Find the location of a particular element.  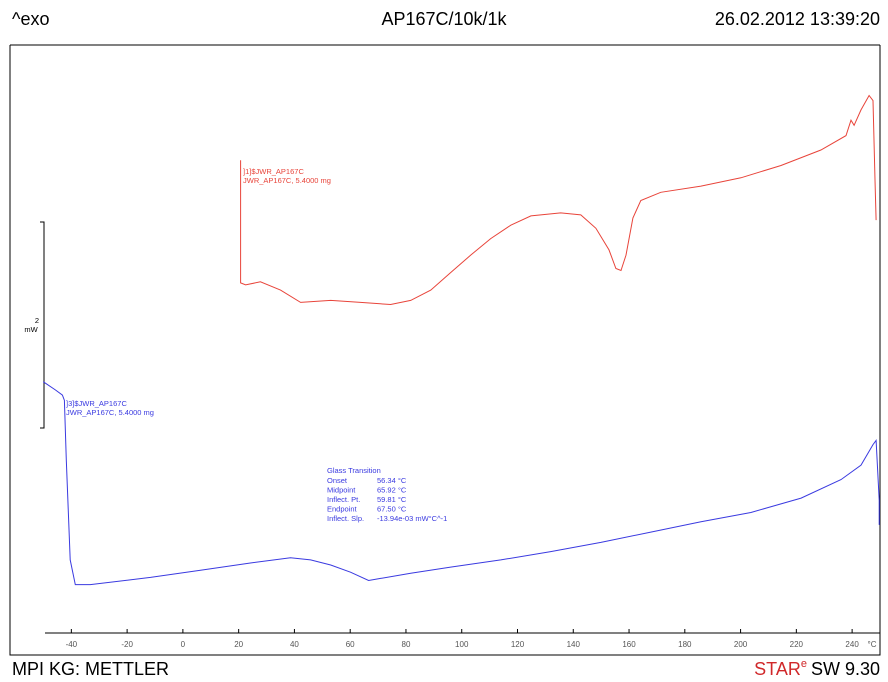

version: SW 9.30 is located at coordinates (845, 669).